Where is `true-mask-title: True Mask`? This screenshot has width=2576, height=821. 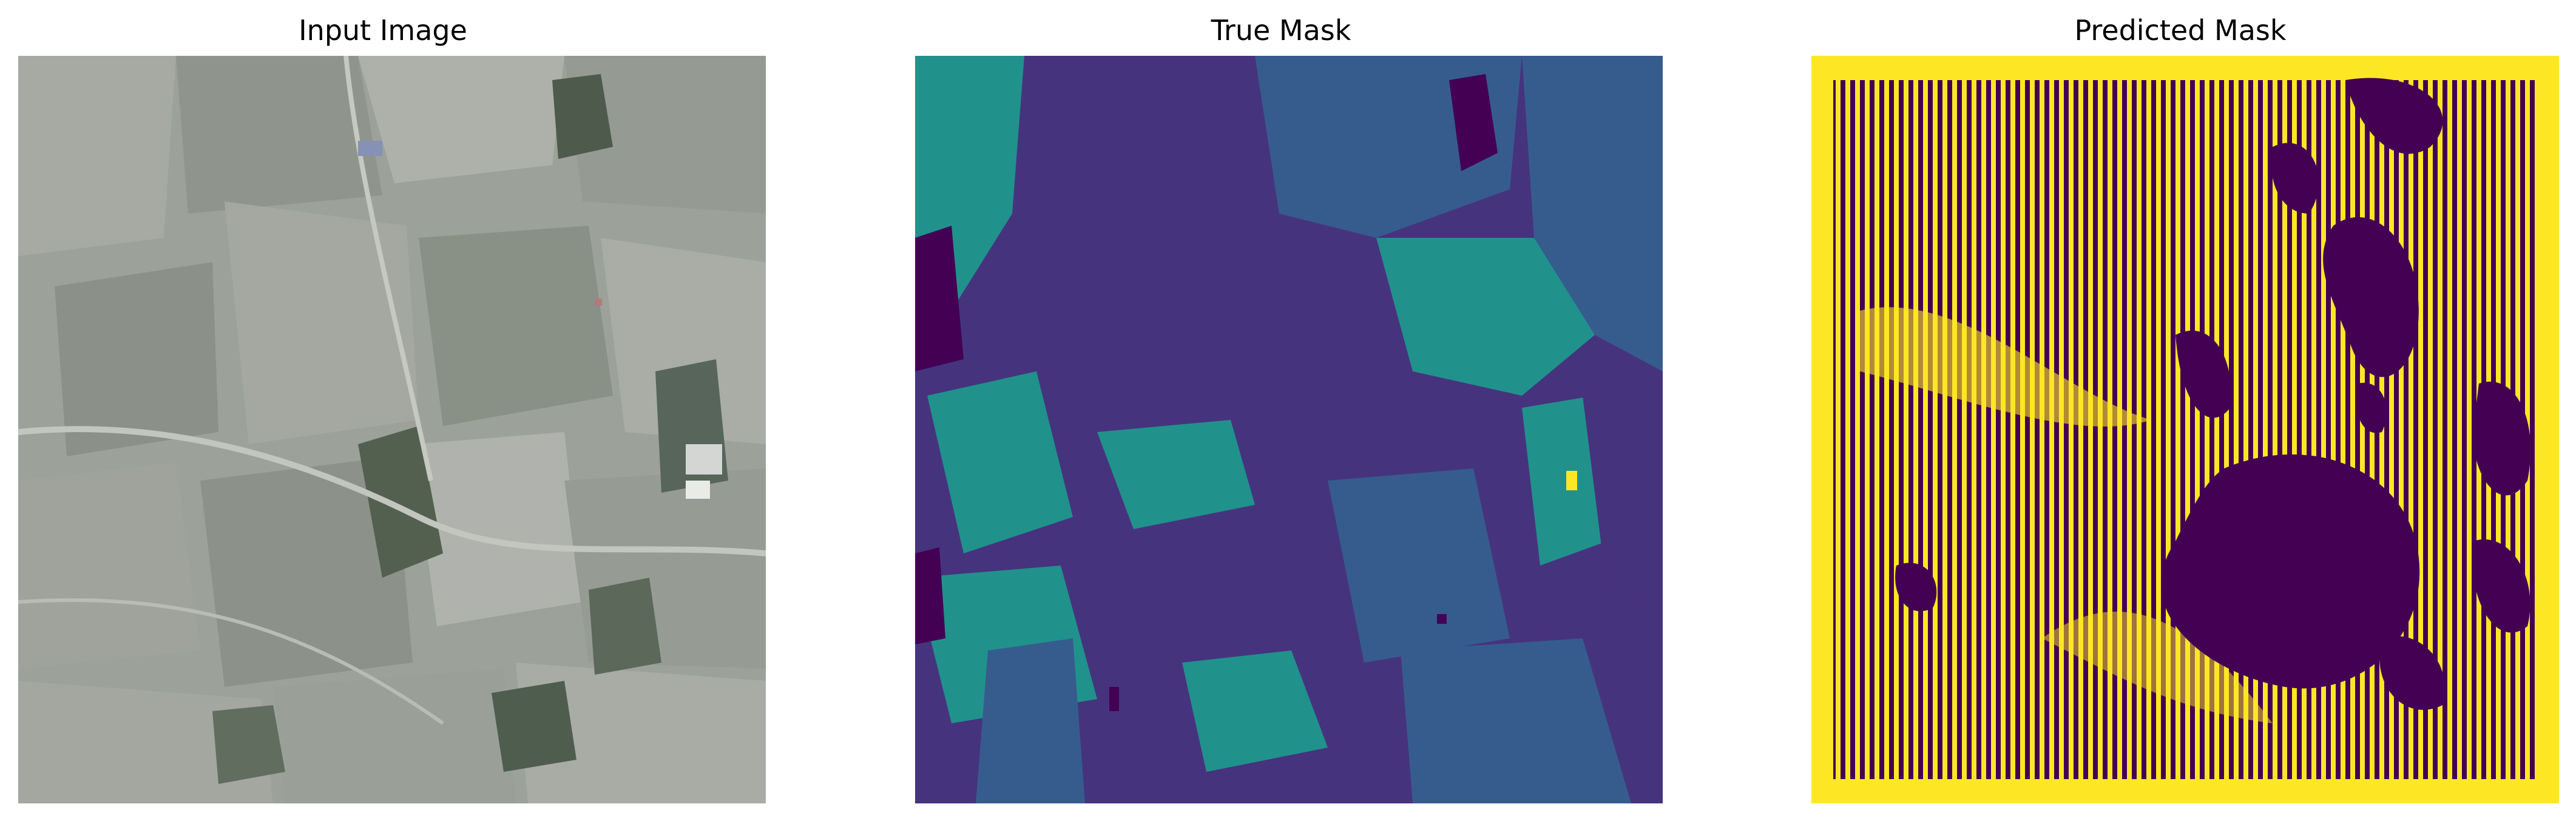
true-mask-title: True Mask is located at coordinates (1281, 30).